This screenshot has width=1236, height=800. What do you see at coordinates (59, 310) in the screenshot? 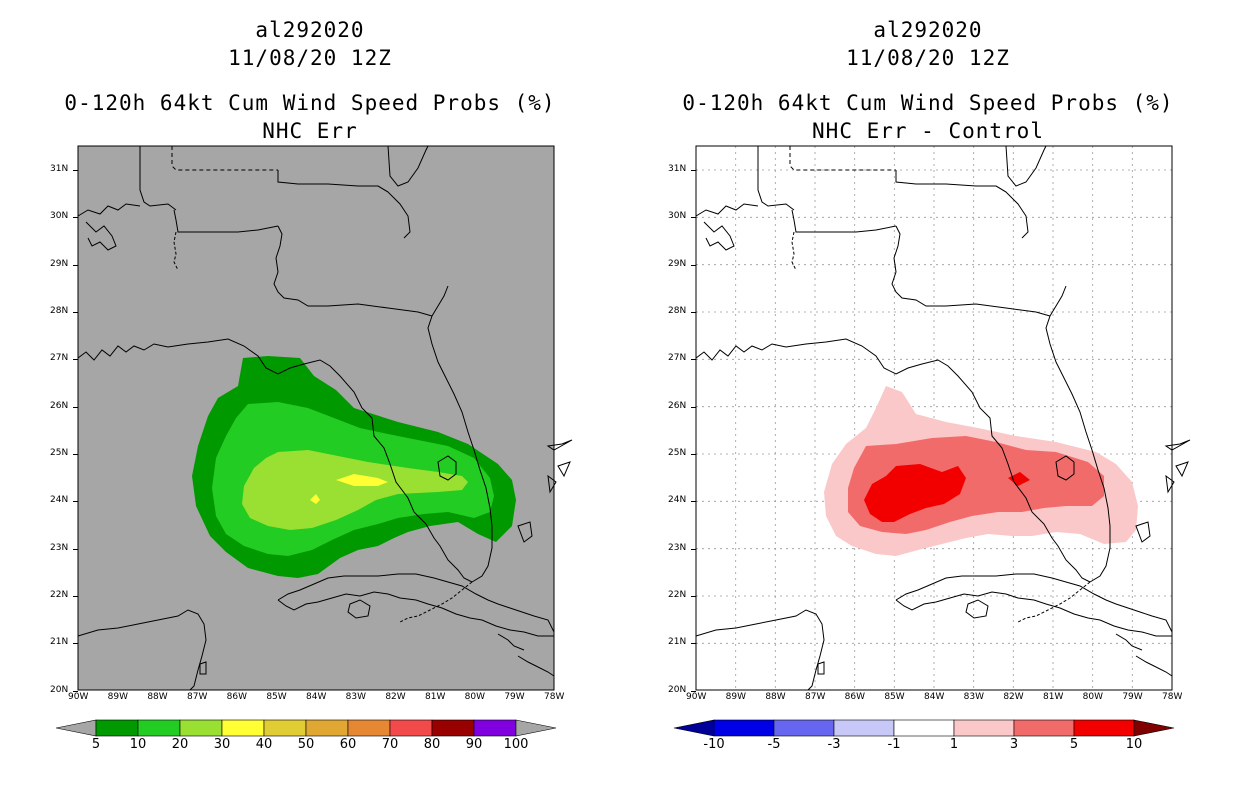
I see `left-lat-label: 28N` at bounding box center [59, 310].